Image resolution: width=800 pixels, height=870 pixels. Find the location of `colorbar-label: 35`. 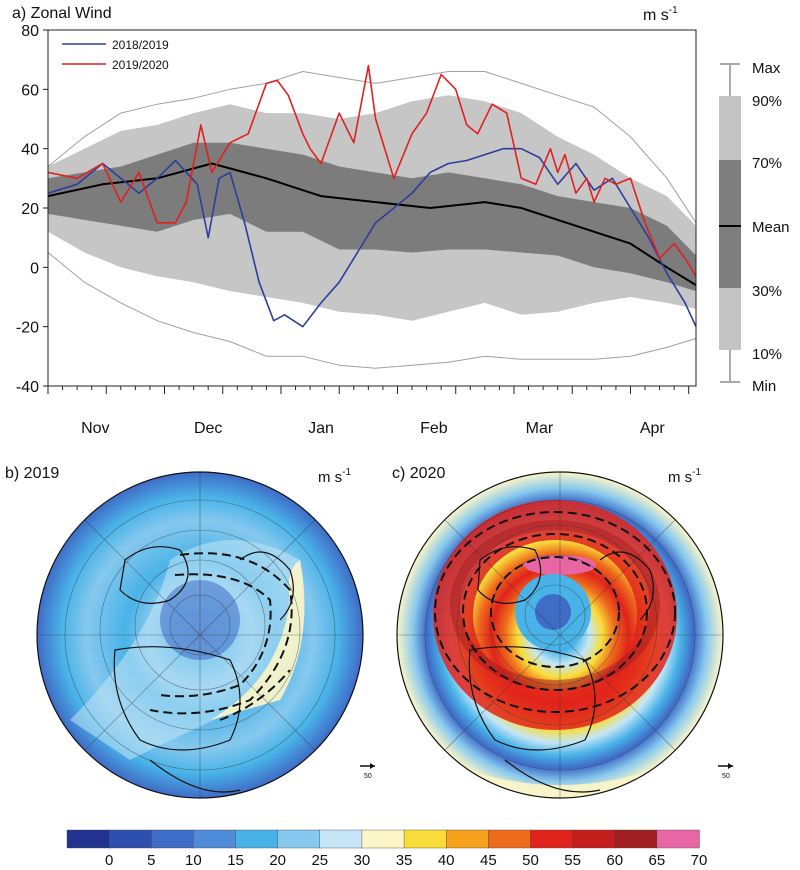

colorbar-label: 35 is located at coordinates (404, 860).